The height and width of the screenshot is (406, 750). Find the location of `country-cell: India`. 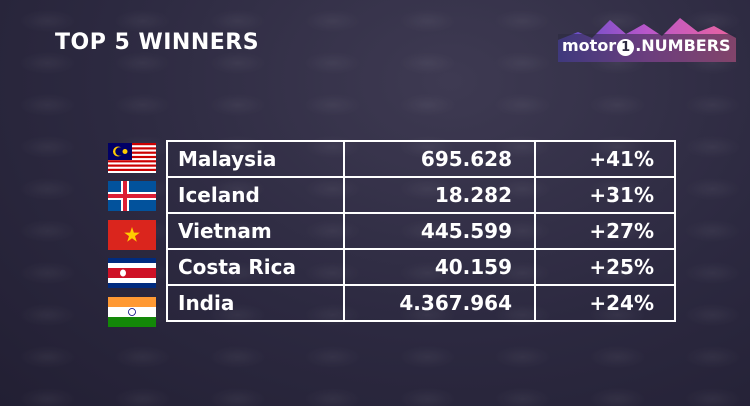

country-cell: India is located at coordinates (255, 303).